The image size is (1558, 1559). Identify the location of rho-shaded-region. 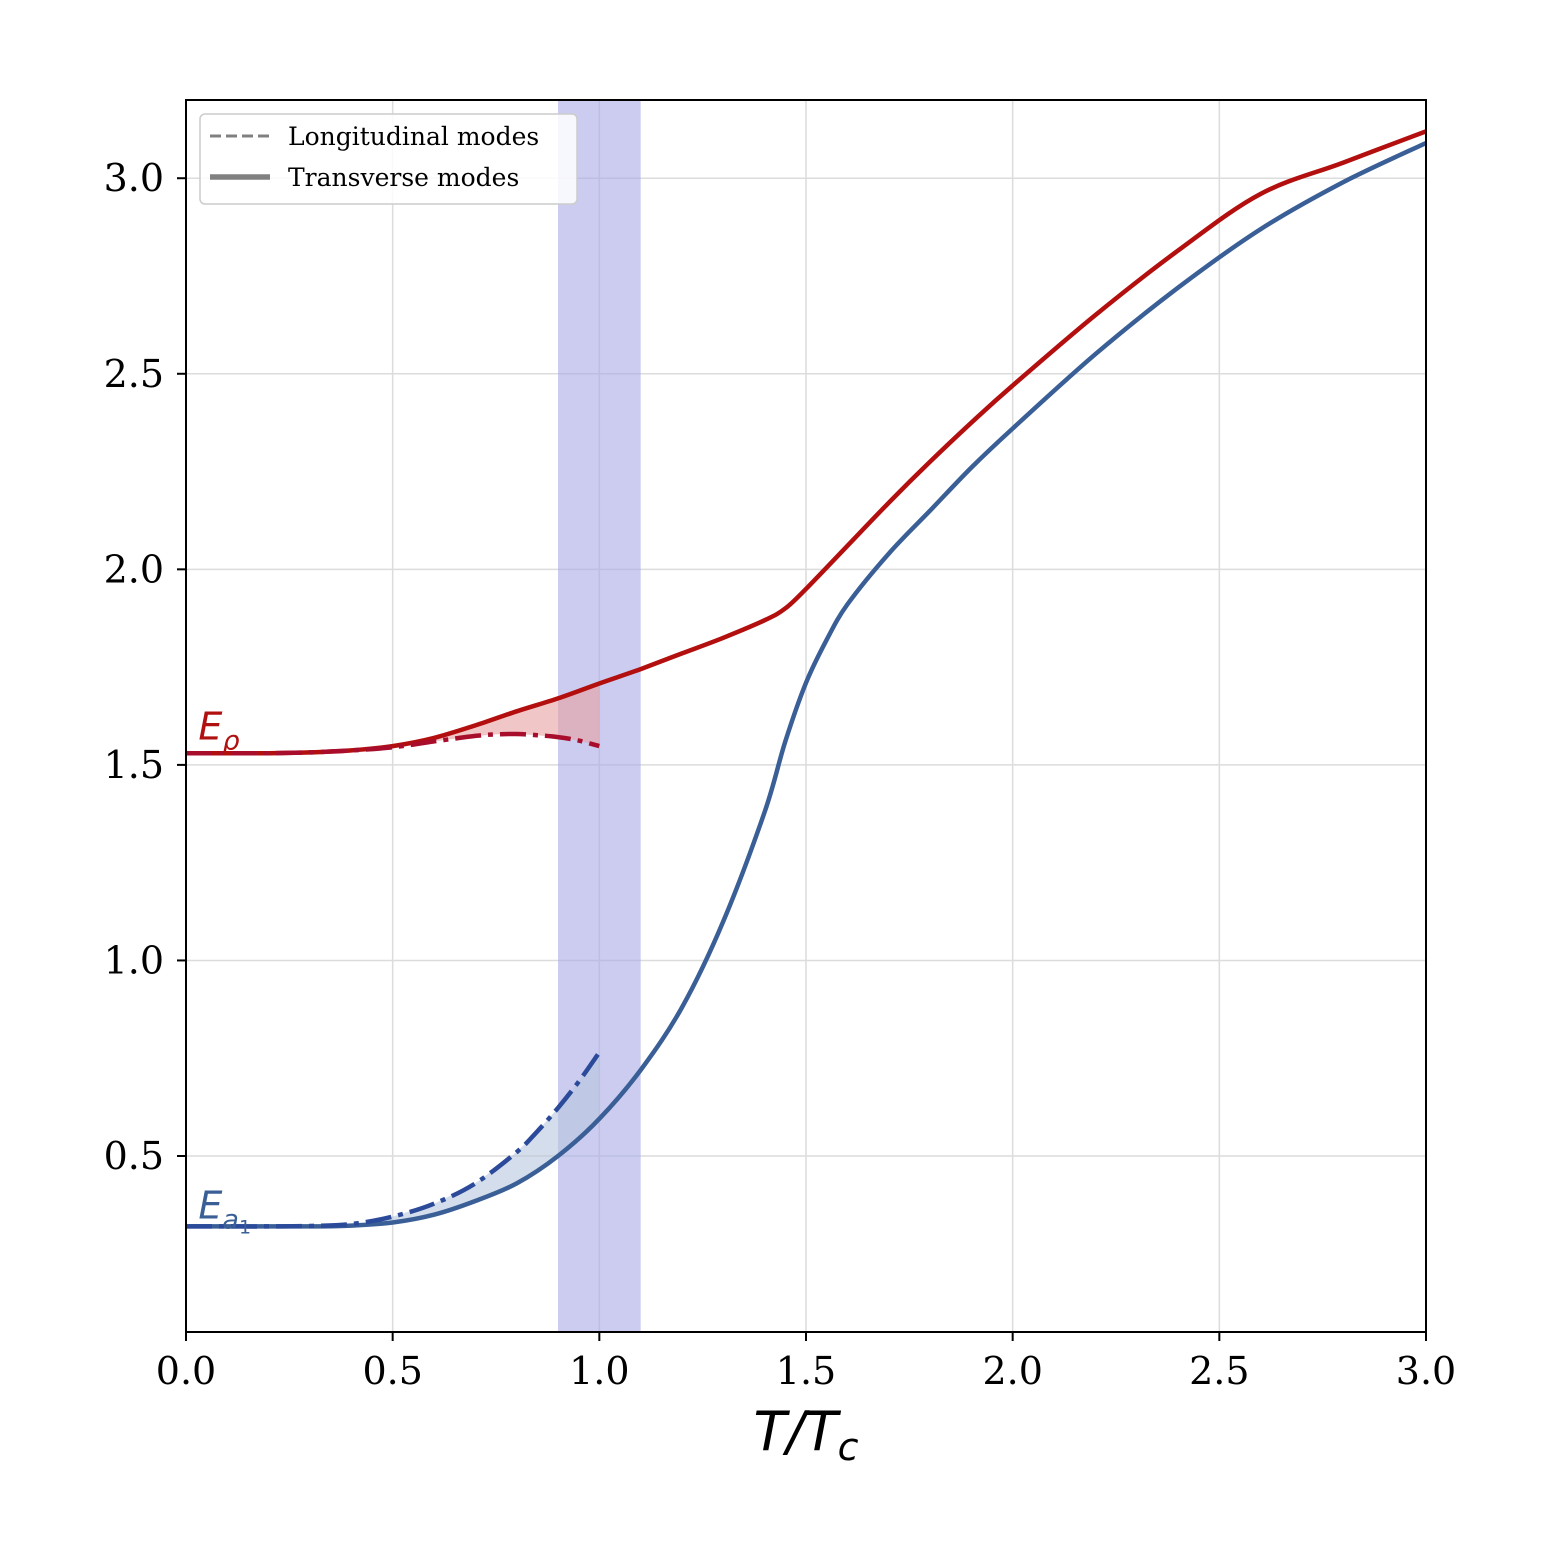
(496, 715).